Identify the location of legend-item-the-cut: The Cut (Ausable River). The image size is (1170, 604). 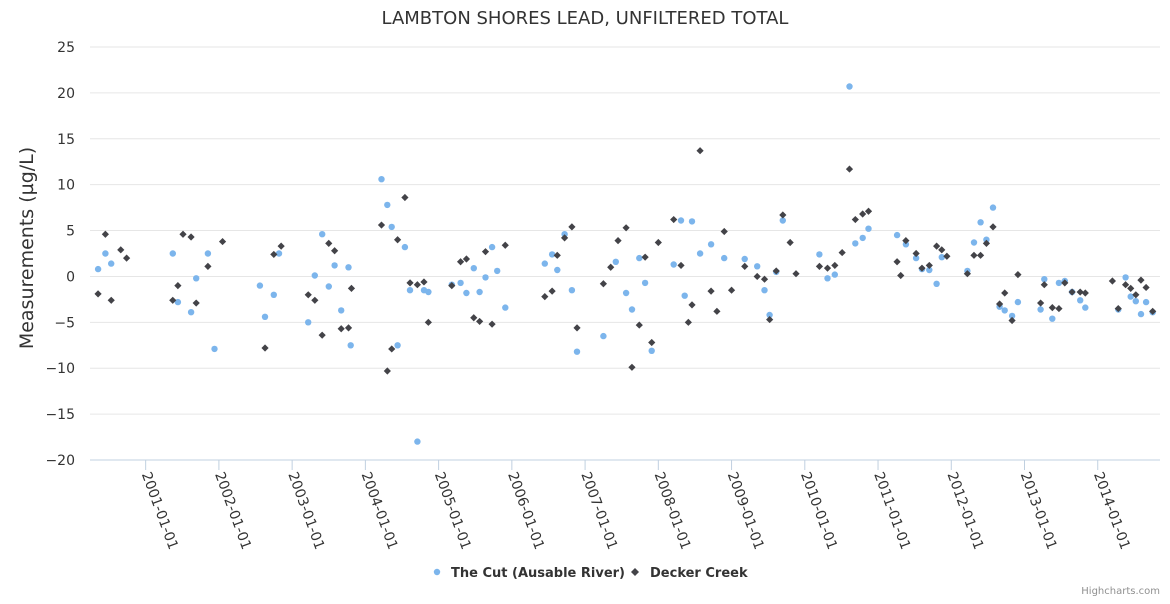
(529, 573).